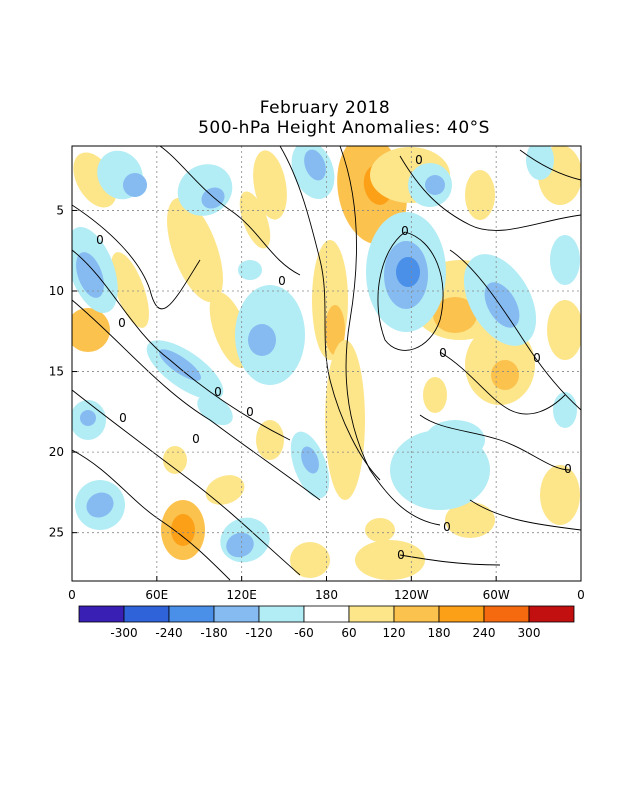 The height and width of the screenshot is (800, 618). I want to click on y-axis: 5 10 15 20 25, so click(63, 371).